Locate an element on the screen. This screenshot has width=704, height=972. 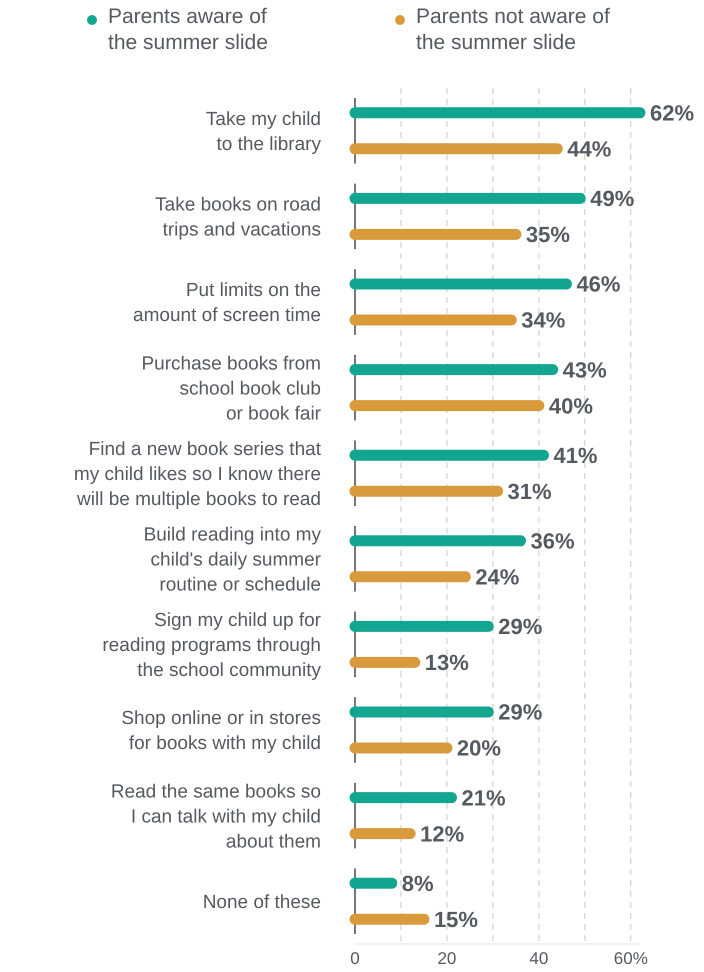
data-label: 49% is located at coordinates (612, 199).